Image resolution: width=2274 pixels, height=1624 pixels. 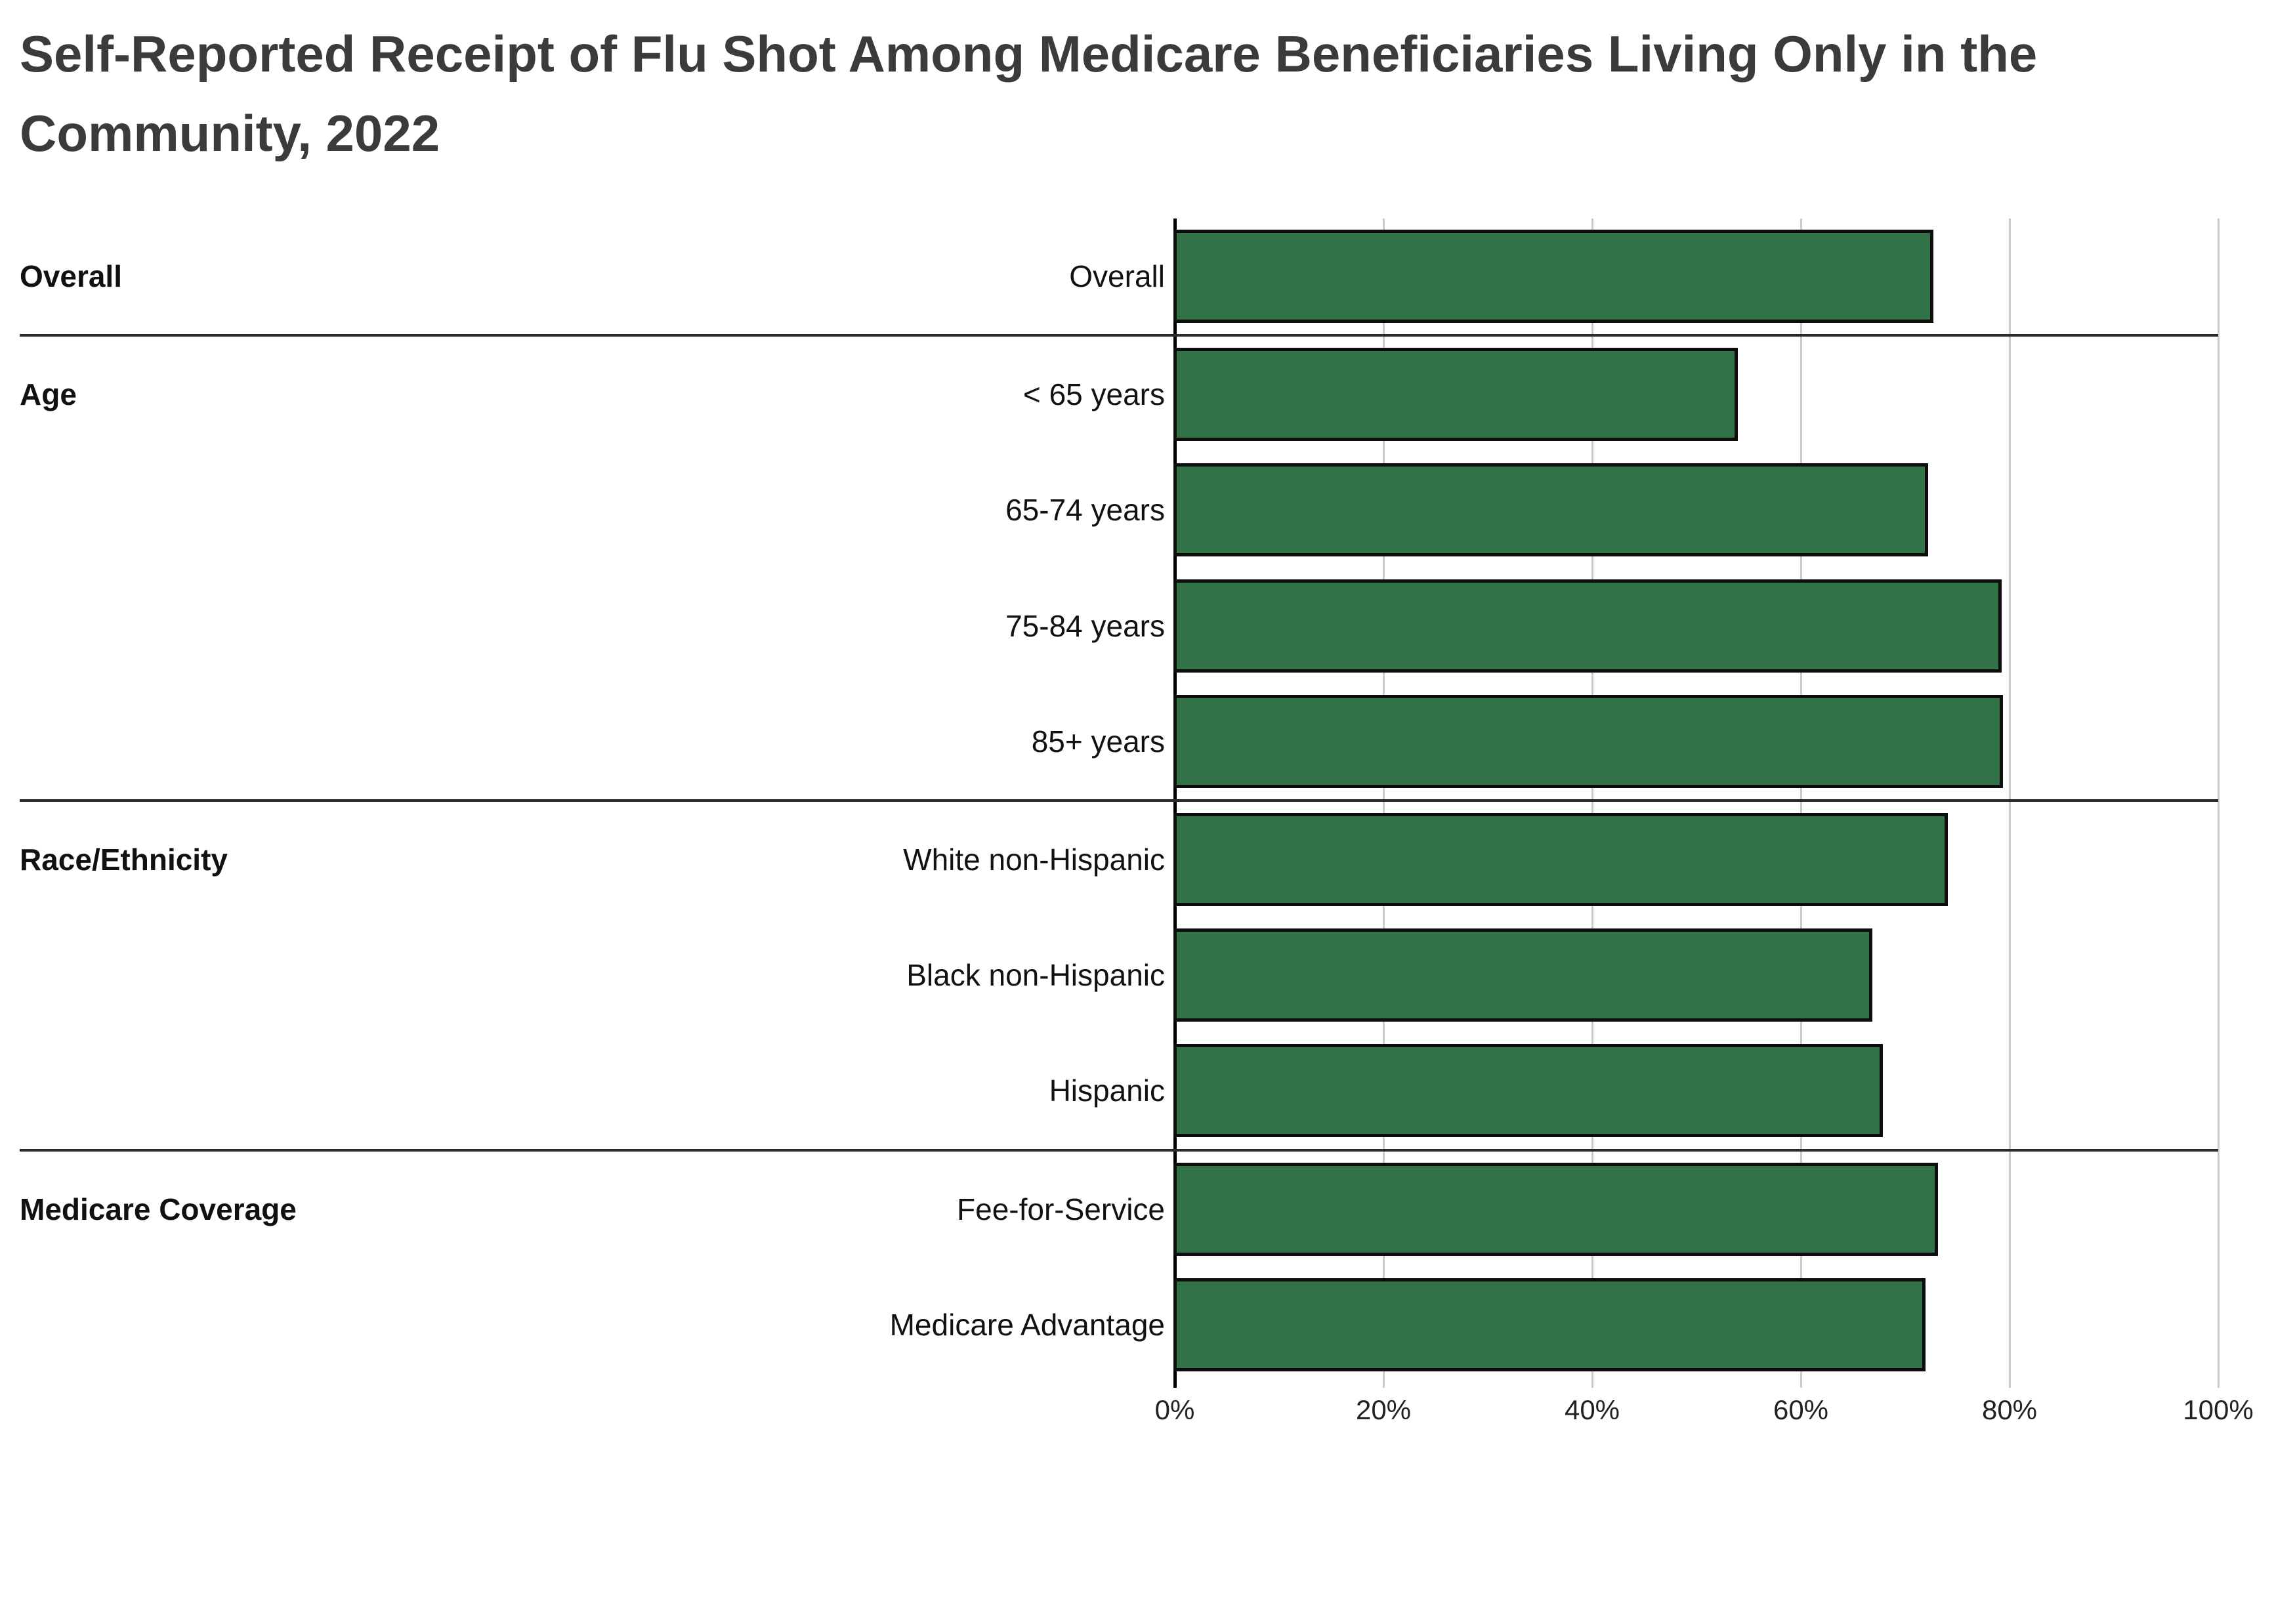 I want to click on x-tick-label: 80%, so click(x=2009, y=1410).